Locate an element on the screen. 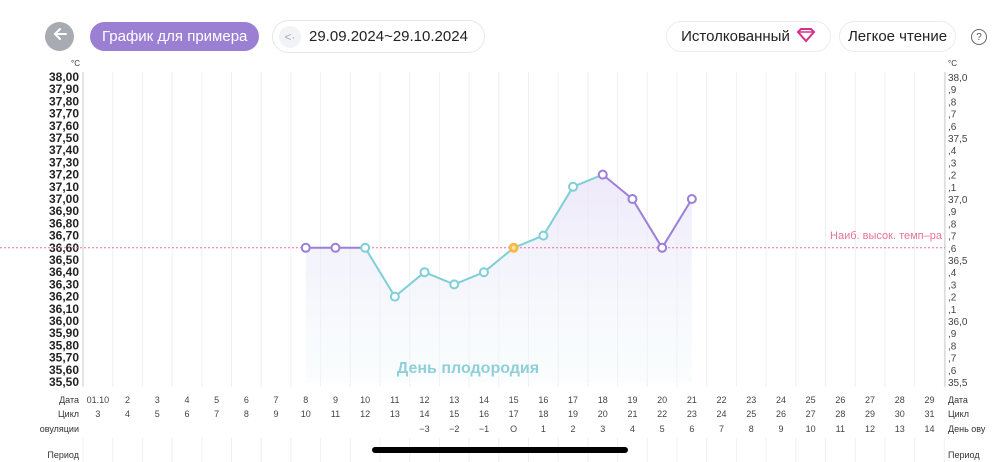 The image size is (1000, 462). diamond-icon is located at coordinates (806, 37).